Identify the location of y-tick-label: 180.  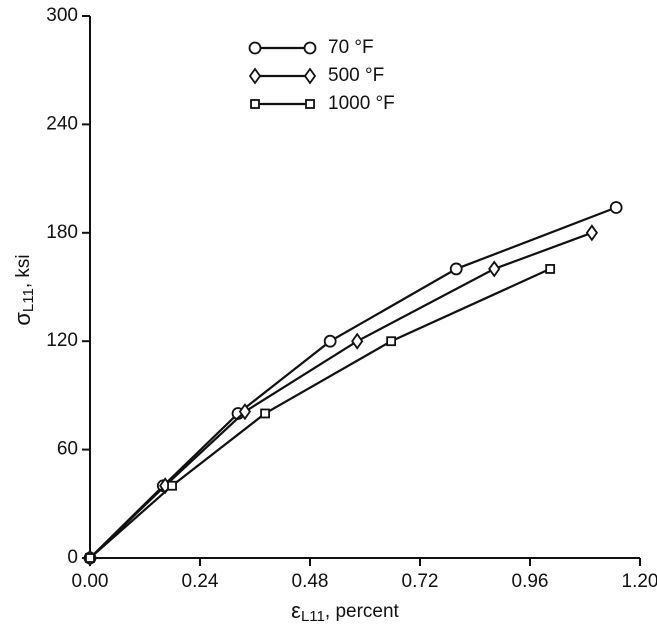
(62, 232).